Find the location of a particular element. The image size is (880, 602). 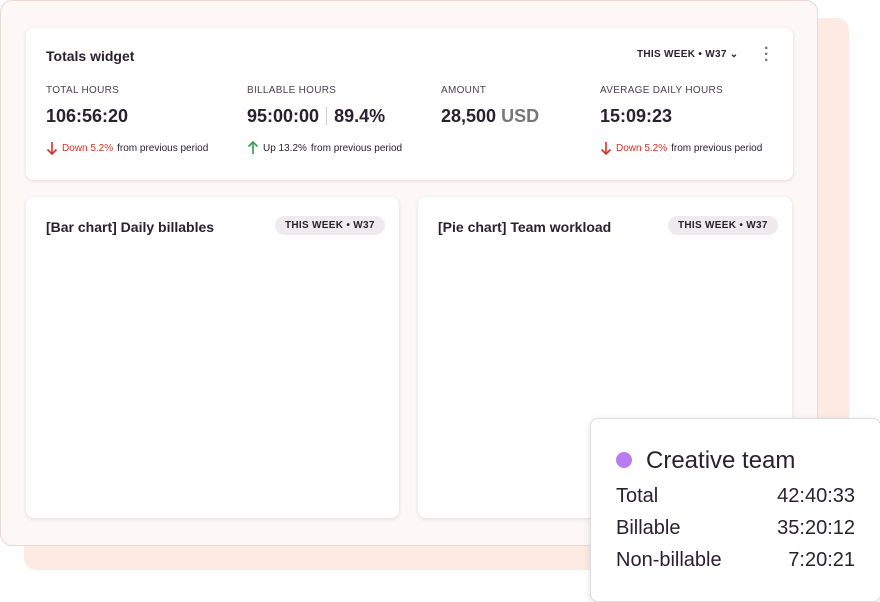

period-select: THIS WEEK • W37 ⌄ is located at coordinates (688, 54).